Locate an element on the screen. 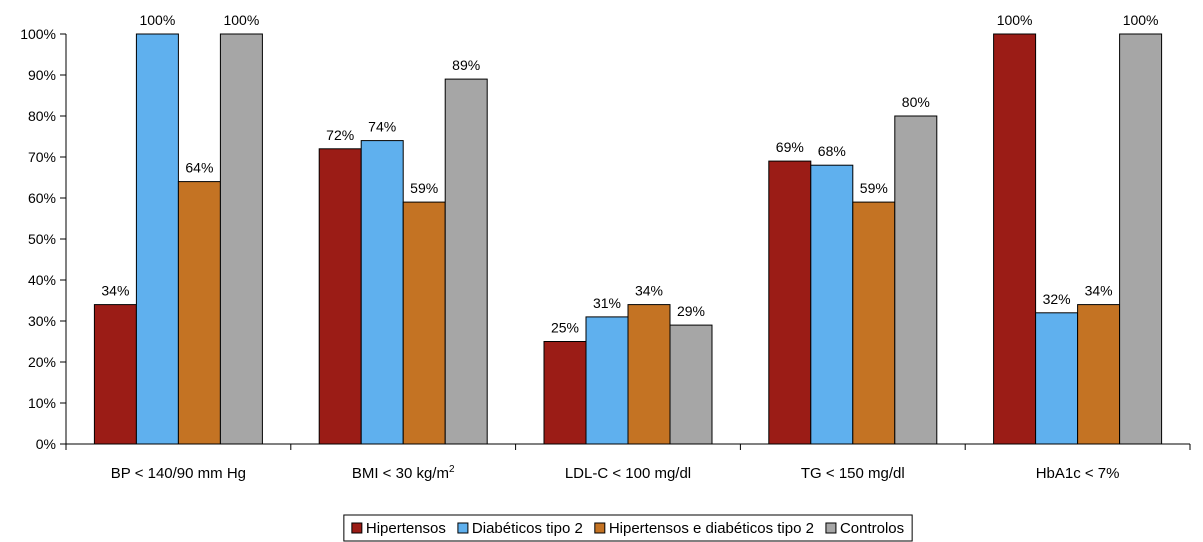 The image size is (1203, 542). y-tick-label: 40% is located at coordinates (42, 280).